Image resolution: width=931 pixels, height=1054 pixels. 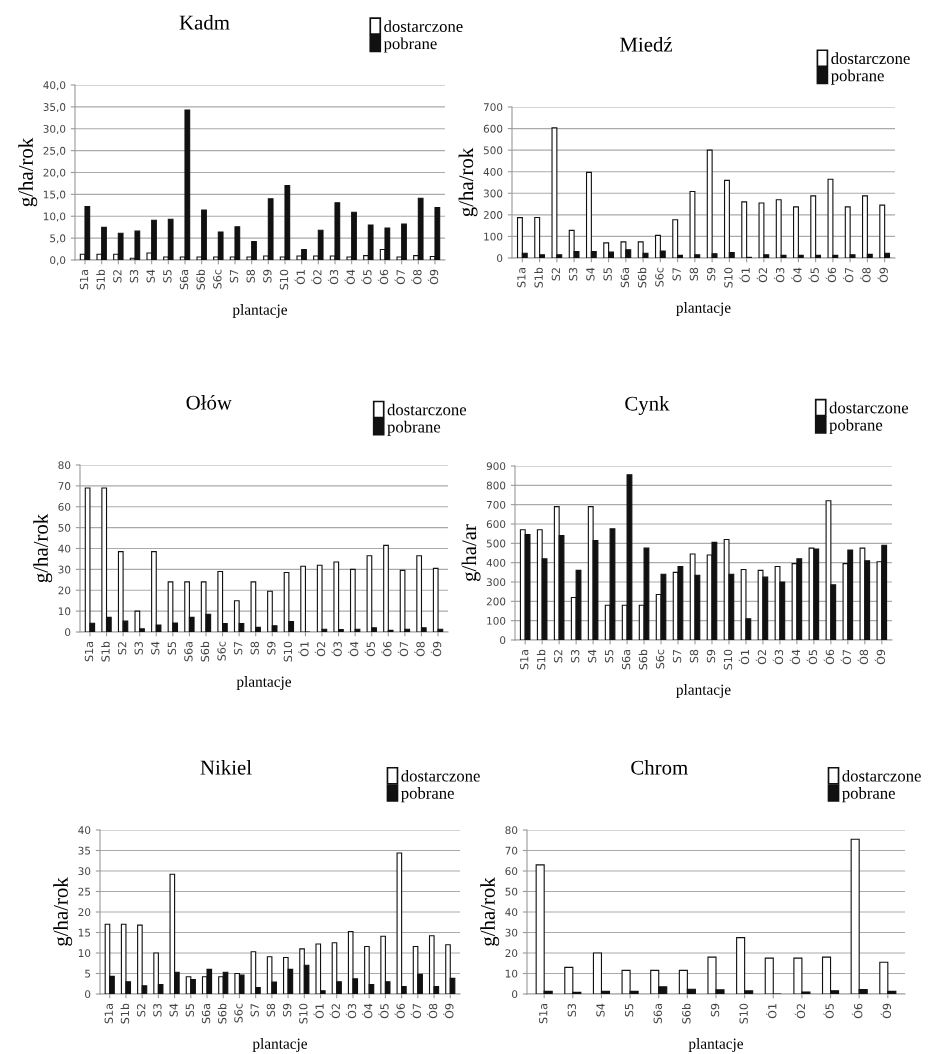 What do you see at coordinates (865, 275) in the screenshot?
I see `x-tick-label: Ó8` at bounding box center [865, 275].